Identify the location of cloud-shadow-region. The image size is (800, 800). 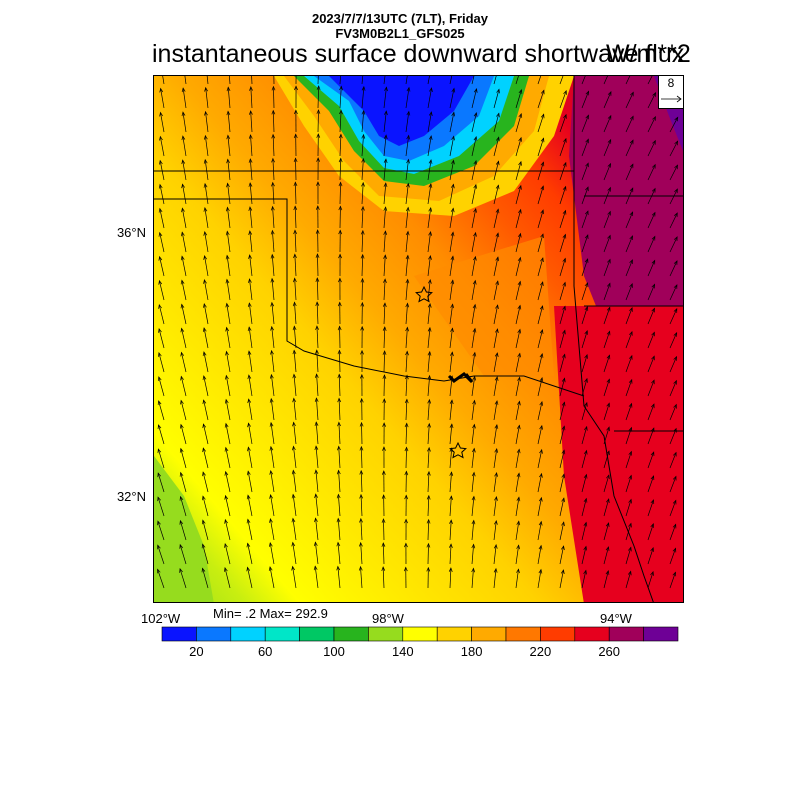
(424, 146).